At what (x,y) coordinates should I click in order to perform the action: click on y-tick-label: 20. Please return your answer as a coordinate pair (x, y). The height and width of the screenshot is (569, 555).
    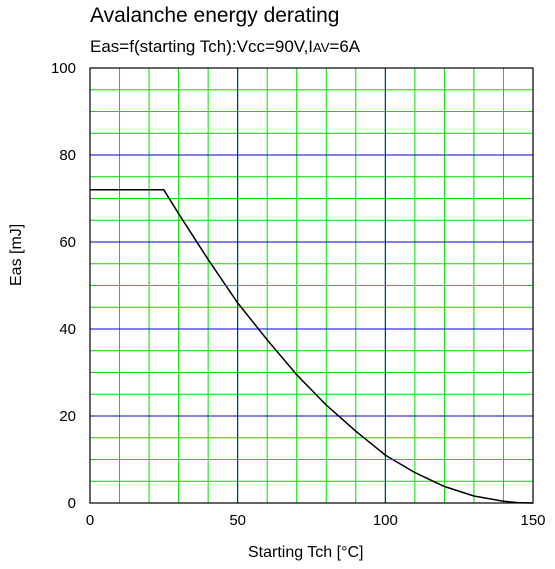
    Looking at the image, I should click on (67, 416).